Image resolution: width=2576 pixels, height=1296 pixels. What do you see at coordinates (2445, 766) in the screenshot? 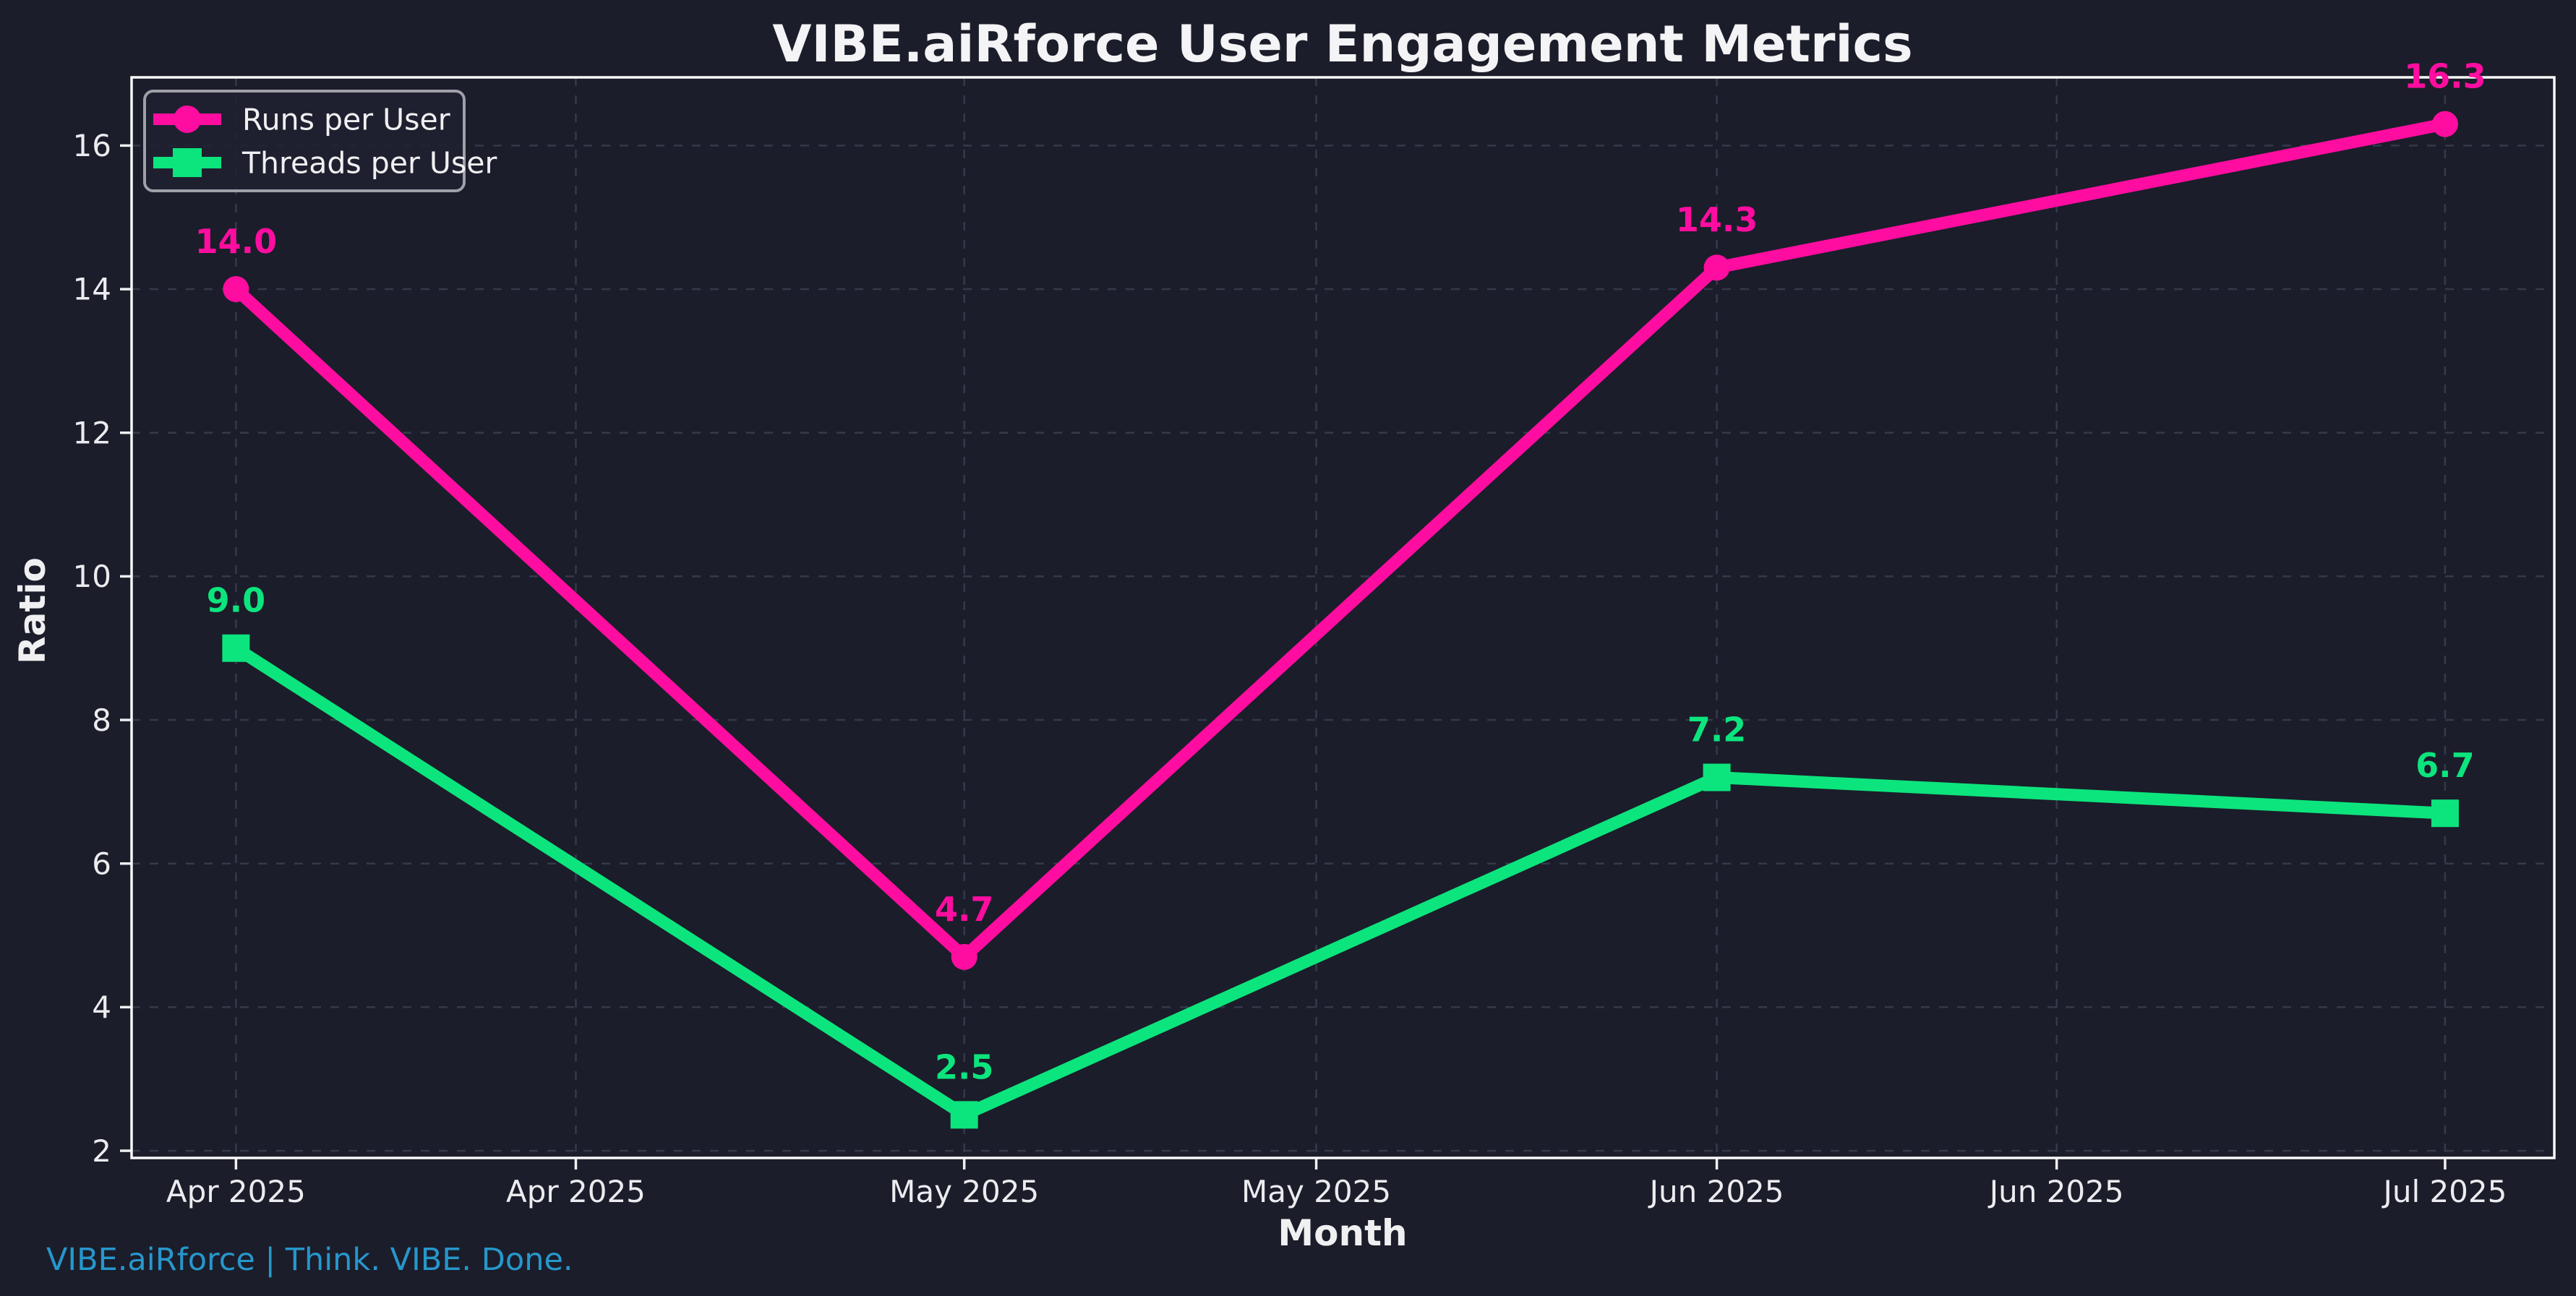
I see `data-point-value-label: 6.7` at bounding box center [2445, 766].